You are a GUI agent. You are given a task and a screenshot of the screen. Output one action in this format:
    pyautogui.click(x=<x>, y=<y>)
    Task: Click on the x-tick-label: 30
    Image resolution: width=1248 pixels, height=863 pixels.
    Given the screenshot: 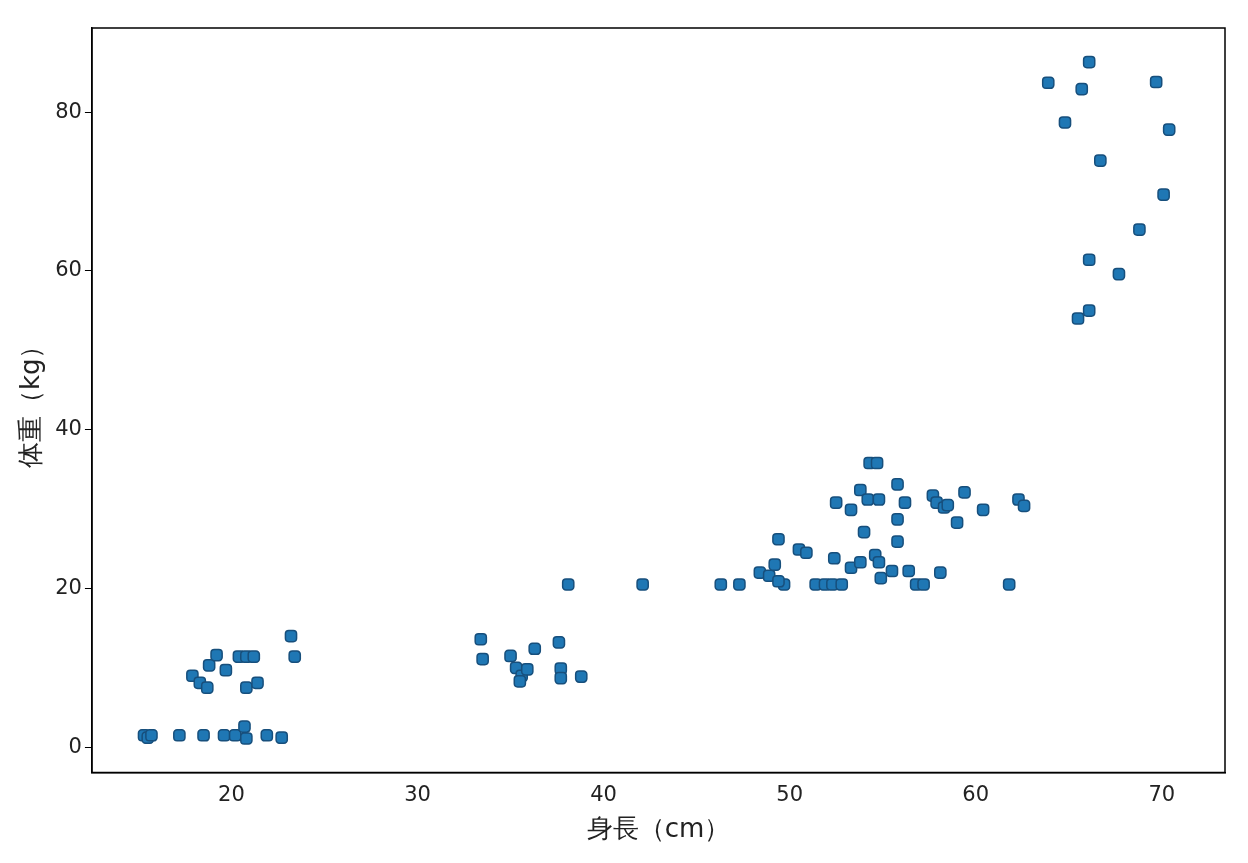 What is the action you would take?
    pyautogui.click(x=417, y=793)
    